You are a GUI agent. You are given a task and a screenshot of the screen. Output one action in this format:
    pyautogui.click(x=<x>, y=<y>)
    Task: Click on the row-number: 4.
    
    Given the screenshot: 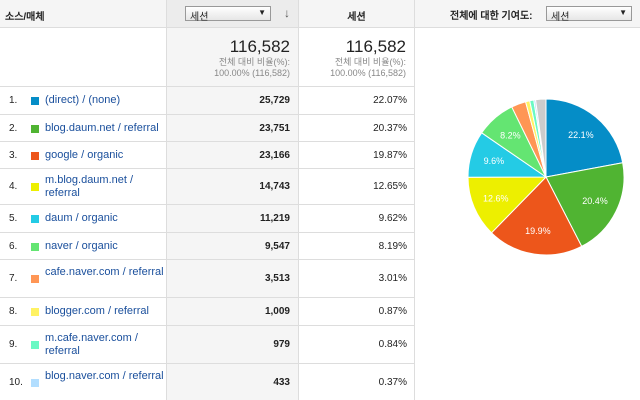 What is the action you would take?
    pyautogui.click(x=13, y=186)
    